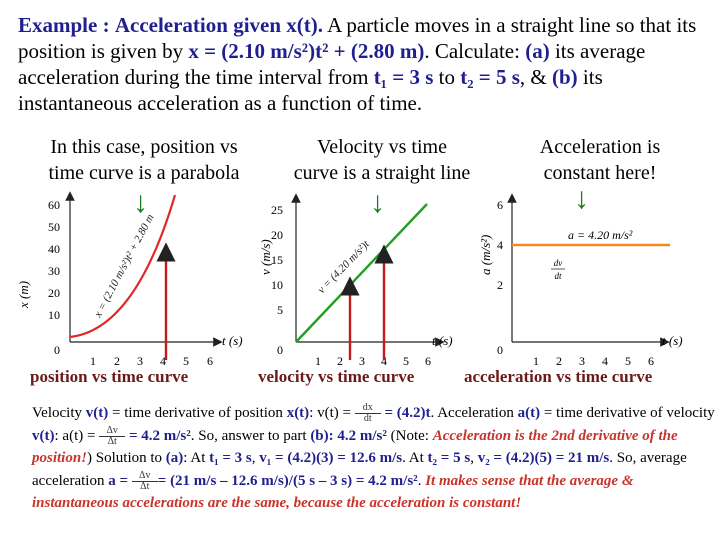  What do you see at coordinates (331, 458) in the screenshot?
I see `v1-value: v₁ = (4.2)(3) = 12.6 m/s` at bounding box center [331, 458].